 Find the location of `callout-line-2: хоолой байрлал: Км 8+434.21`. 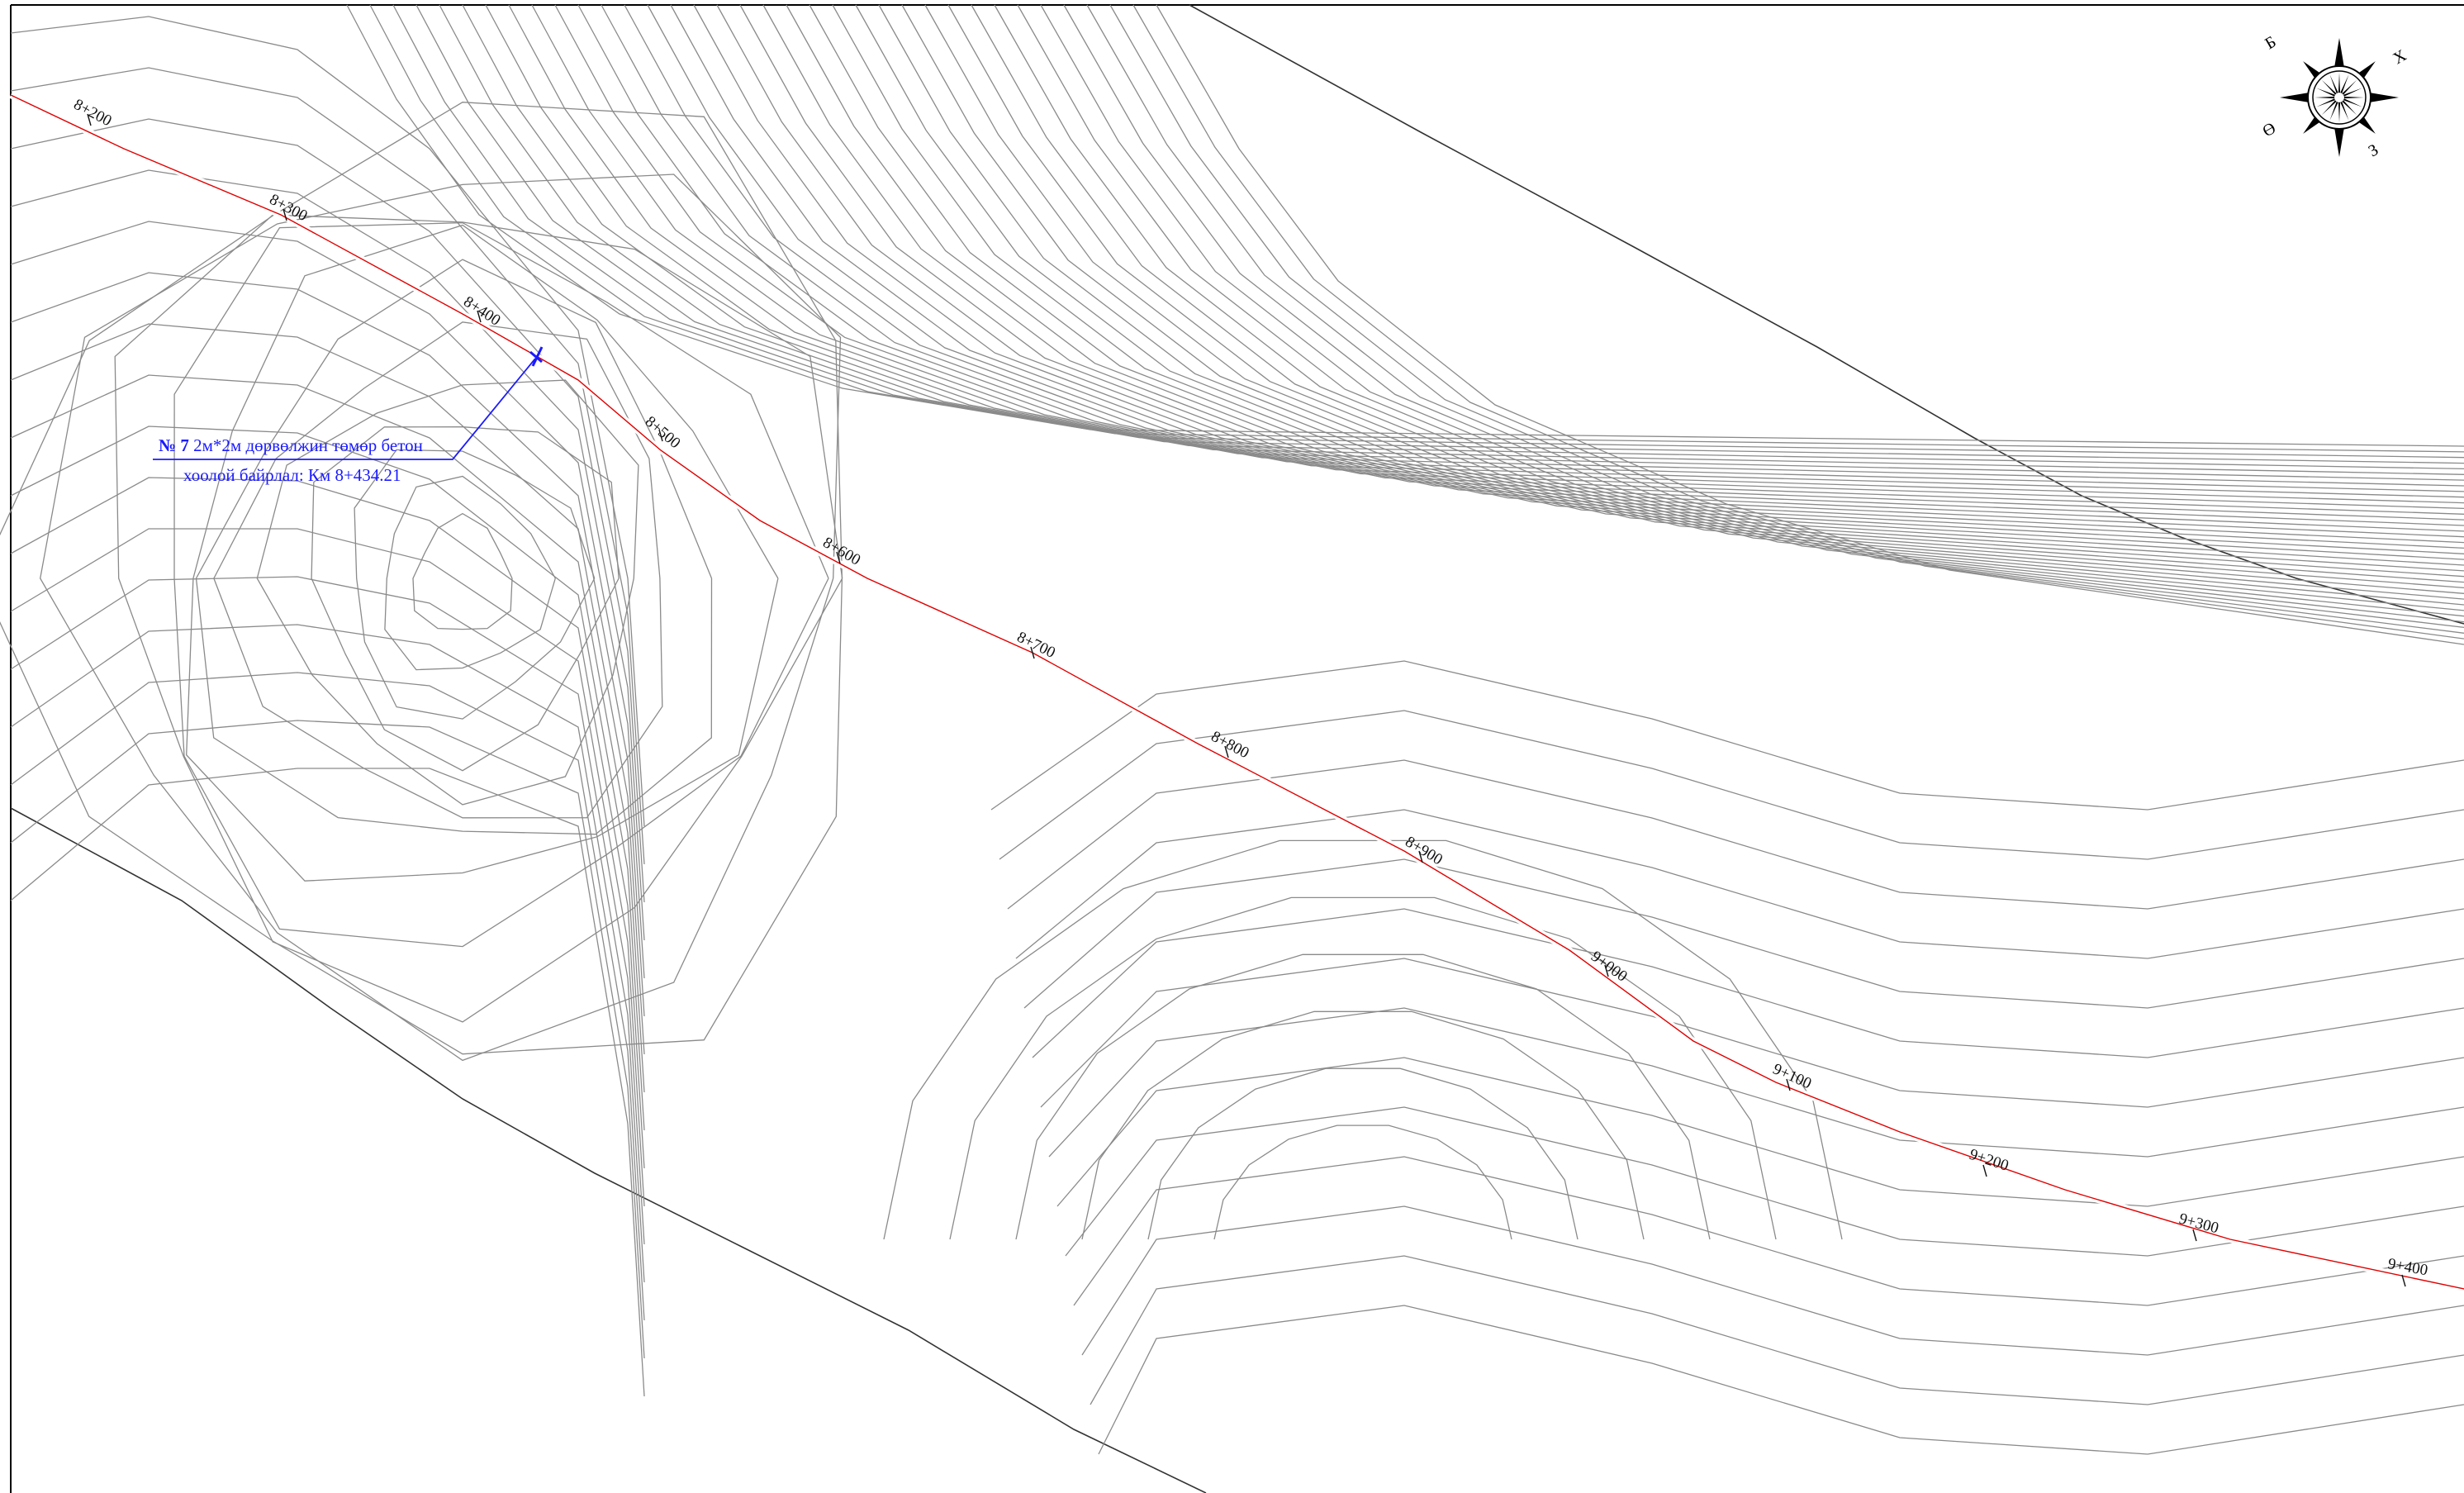

callout-line-2: хоолой байрлал: Км 8+434.21 is located at coordinates (292, 475).